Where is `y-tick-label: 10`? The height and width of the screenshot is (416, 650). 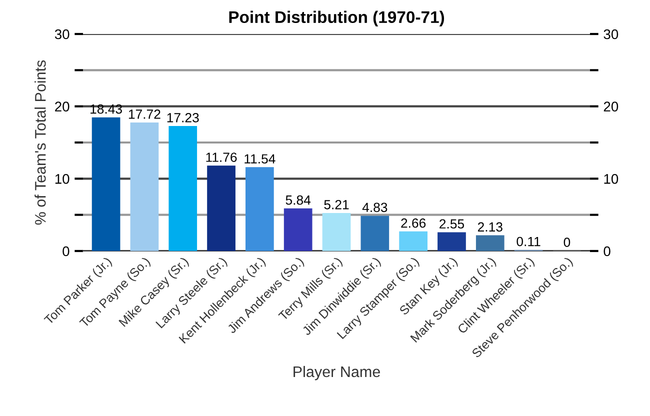 y-tick-label: 10 is located at coordinates (62, 179).